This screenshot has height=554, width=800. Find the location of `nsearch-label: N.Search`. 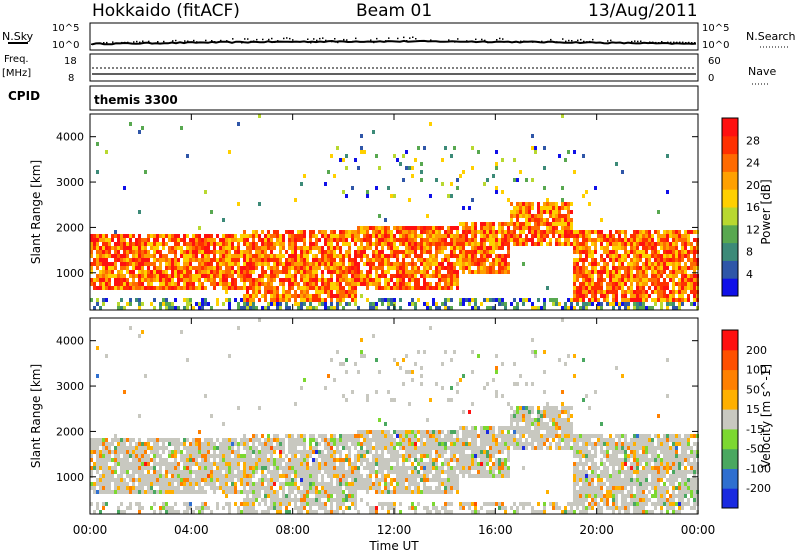

nsearch-label: N.Search is located at coordinates (771, 36).